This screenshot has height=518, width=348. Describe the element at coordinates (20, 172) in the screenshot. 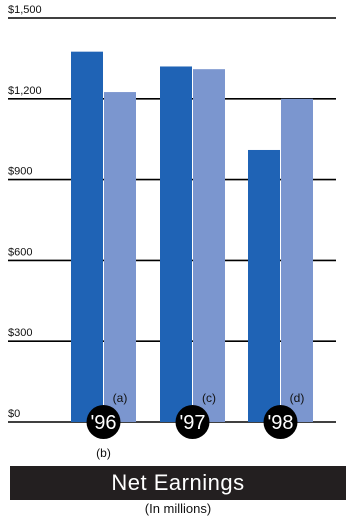

I see `y-tick-label: $900` at that location.